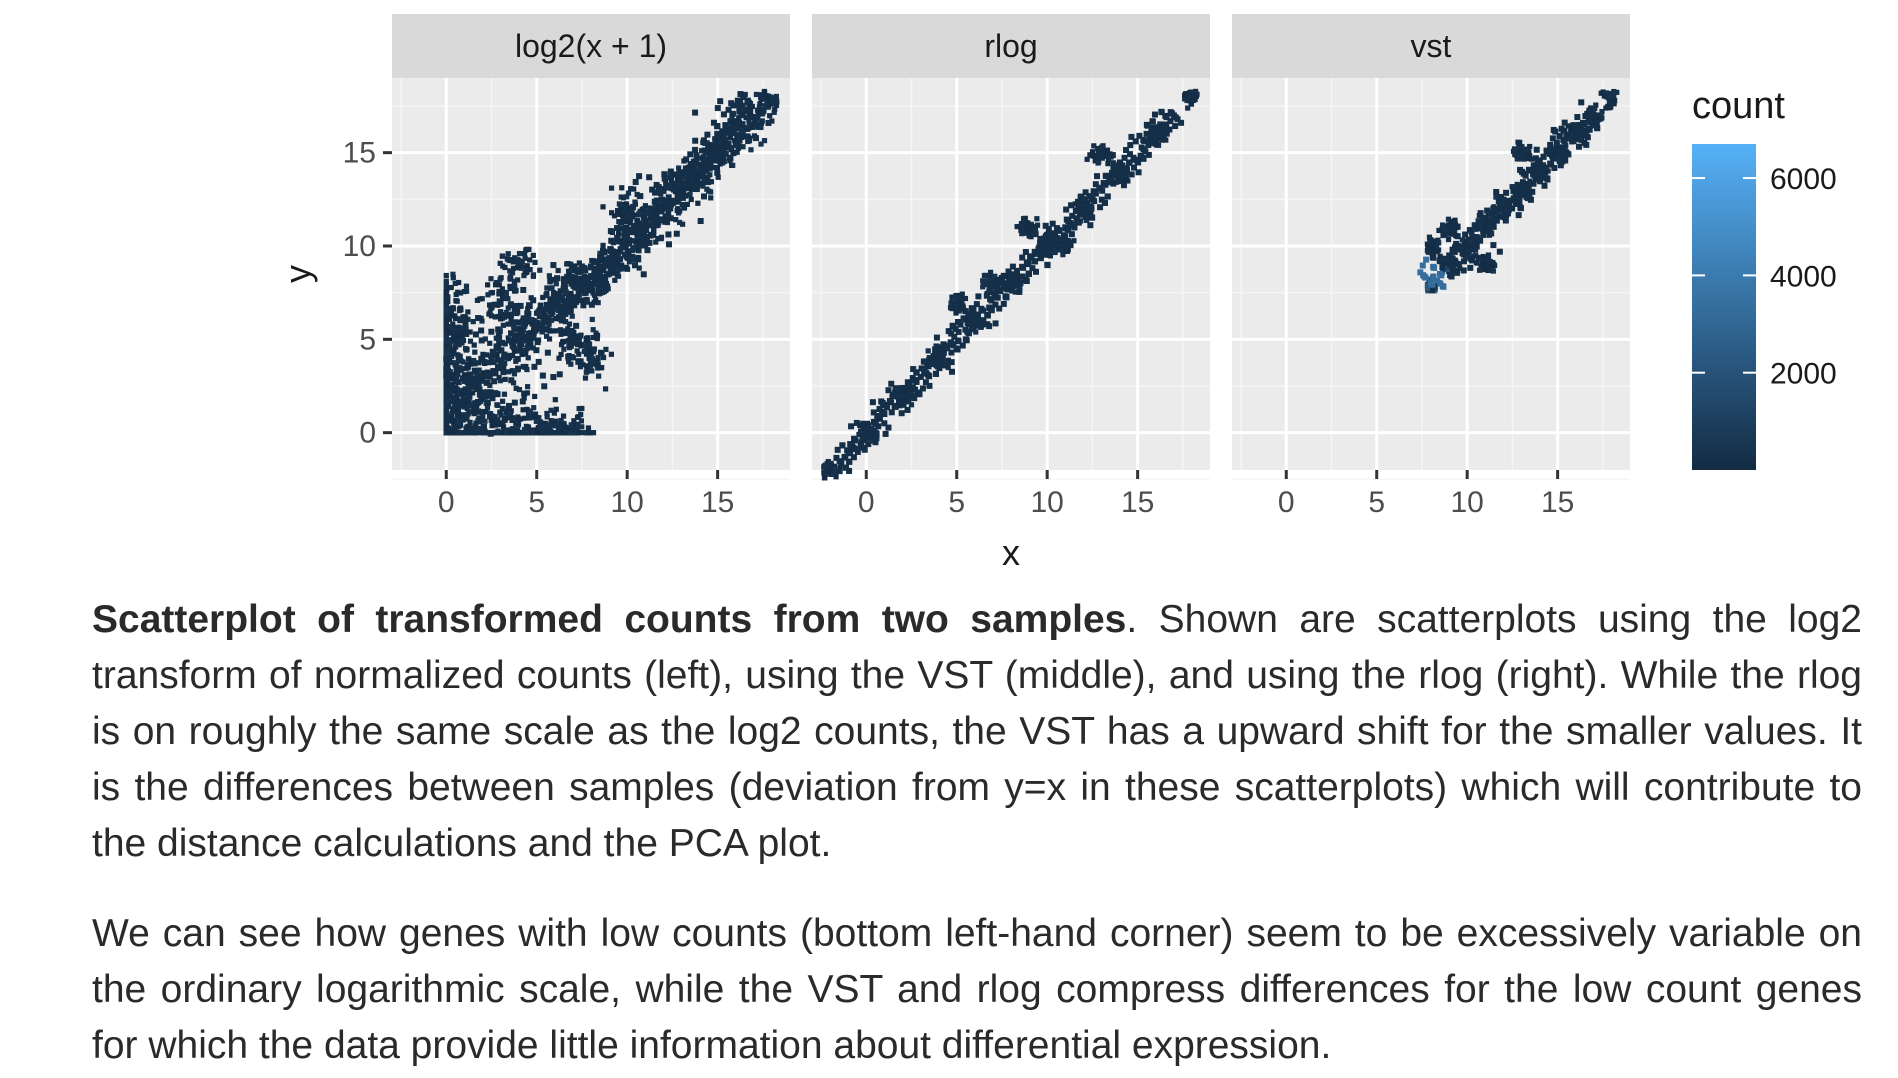  What do you see at coordinates (1137, 502) in the screenshot?
I see `x-tick-label: 15` at bounding box center [1137, 502].